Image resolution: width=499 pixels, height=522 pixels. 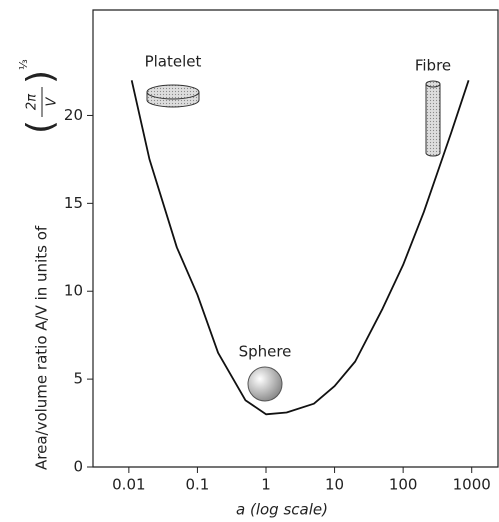 I want to click on sphere-icon, so click(x=265, y=384).